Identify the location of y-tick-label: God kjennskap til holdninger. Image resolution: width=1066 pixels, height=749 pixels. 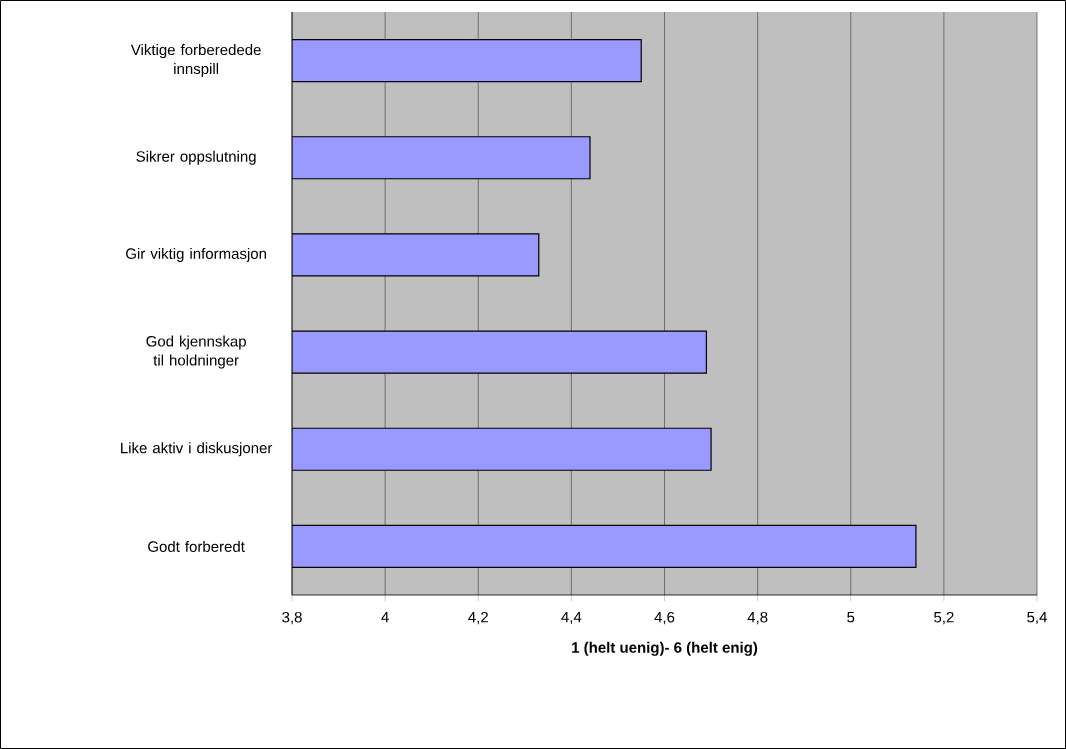
(196, 352).